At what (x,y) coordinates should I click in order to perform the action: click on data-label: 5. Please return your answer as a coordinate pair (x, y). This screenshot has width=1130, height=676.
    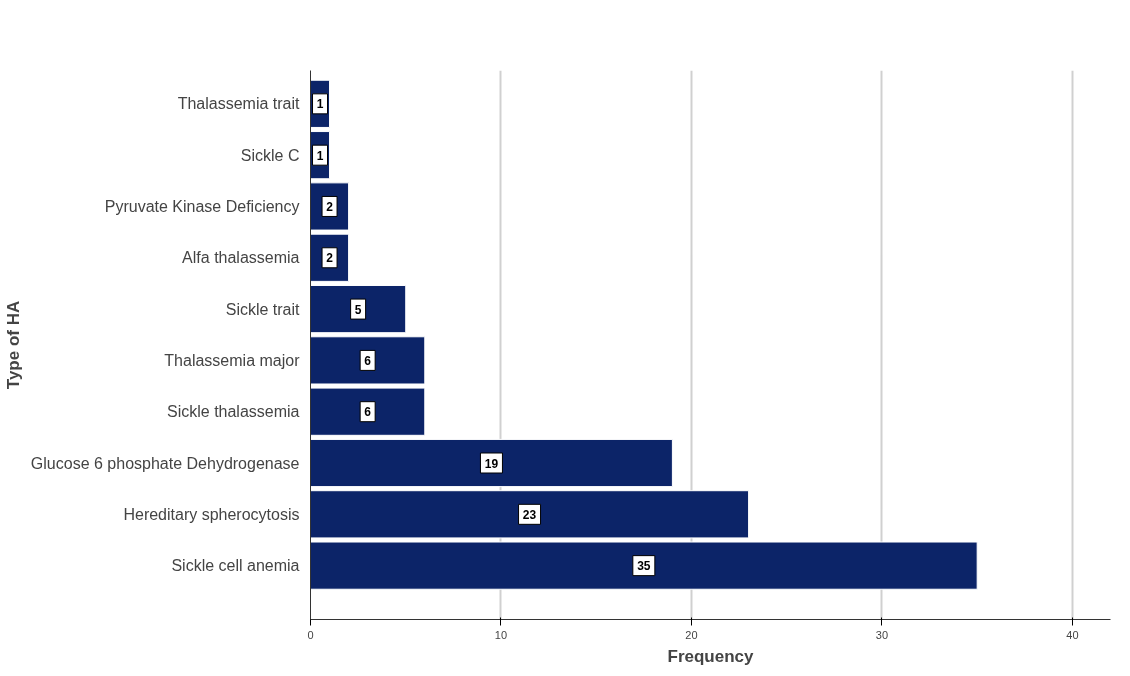
    Looking at the image, I should click on (358, 309).